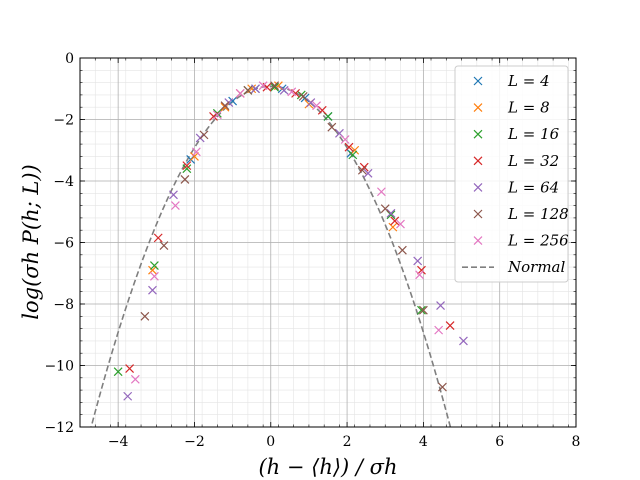  What do you see at coordinates (63, 182) in the screenshot?
I see `y-tick-label: −4` at bounding box center [63, 182].